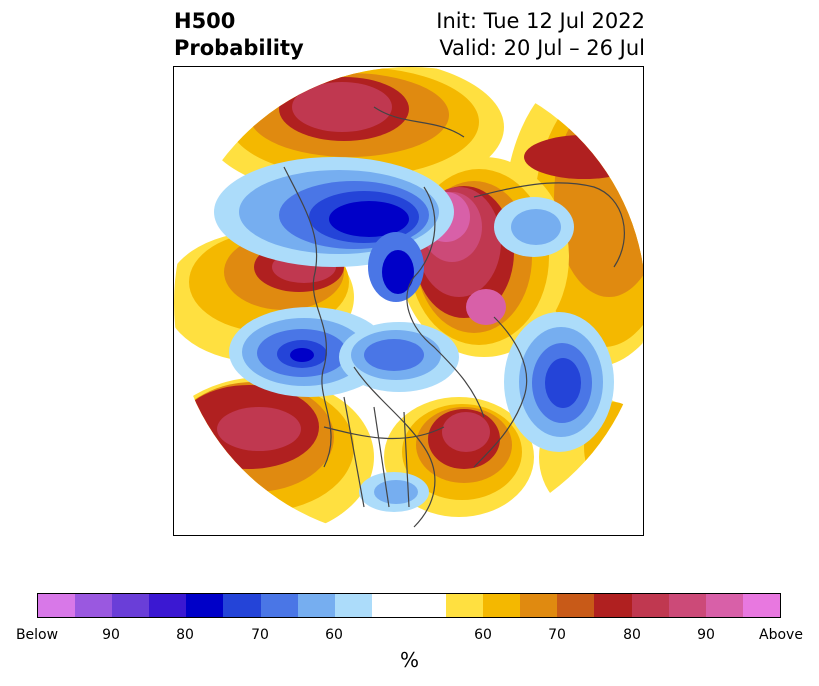 The image size is (819, 686). I want to click on colorbar, so click(409, 605).